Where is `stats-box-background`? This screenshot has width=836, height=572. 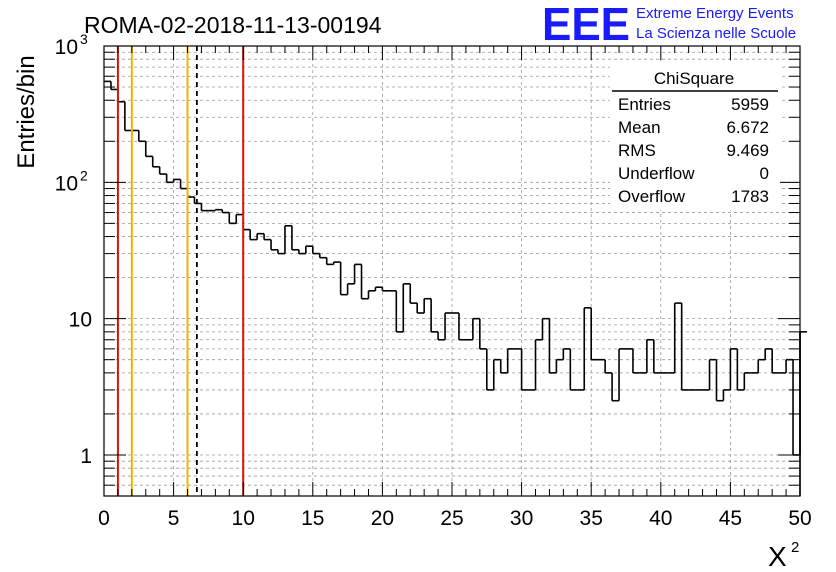 stats-box-background is located at coordinates (695, 136).